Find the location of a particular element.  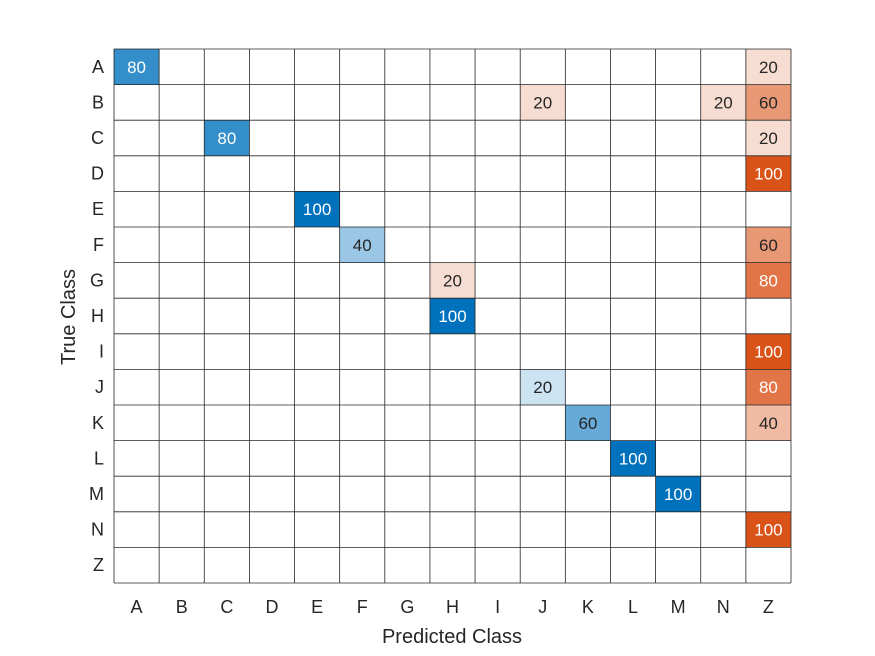

x-tick-N: N is located at coordinates (723, 607).